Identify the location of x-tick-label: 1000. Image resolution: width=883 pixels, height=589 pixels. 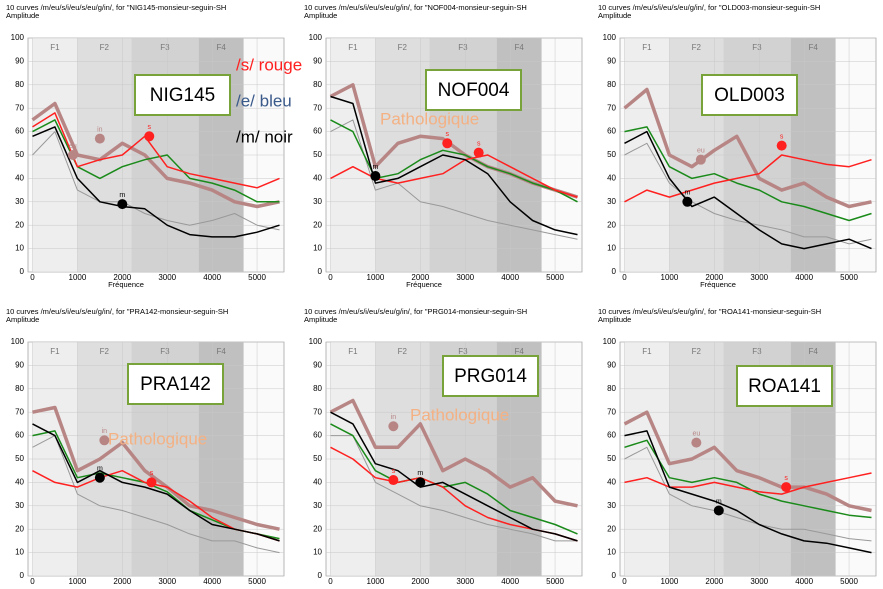
(670, 277).